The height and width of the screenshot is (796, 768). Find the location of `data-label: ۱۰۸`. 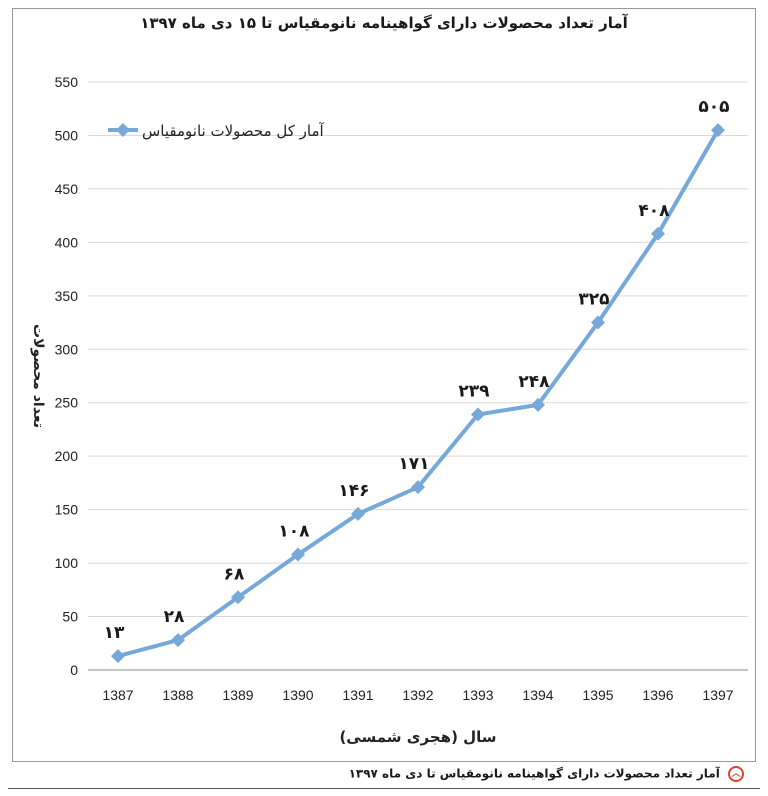

data-label: ۱۰۸ is located at coordinates (294, 532).